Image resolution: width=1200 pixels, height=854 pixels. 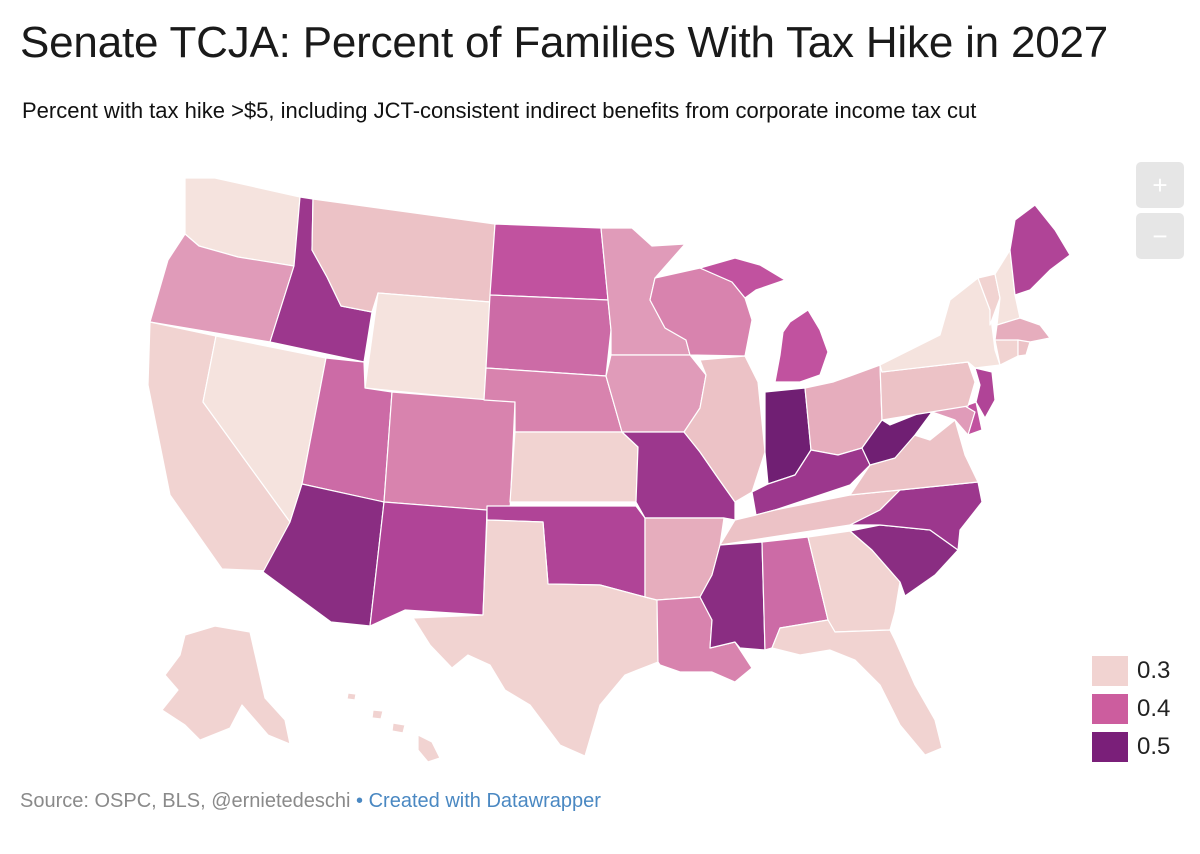 What do you see at coordinates (1160, 185) in the screenshot?
I see `zoom-in-button: +` at bounding box center [1160, 185].